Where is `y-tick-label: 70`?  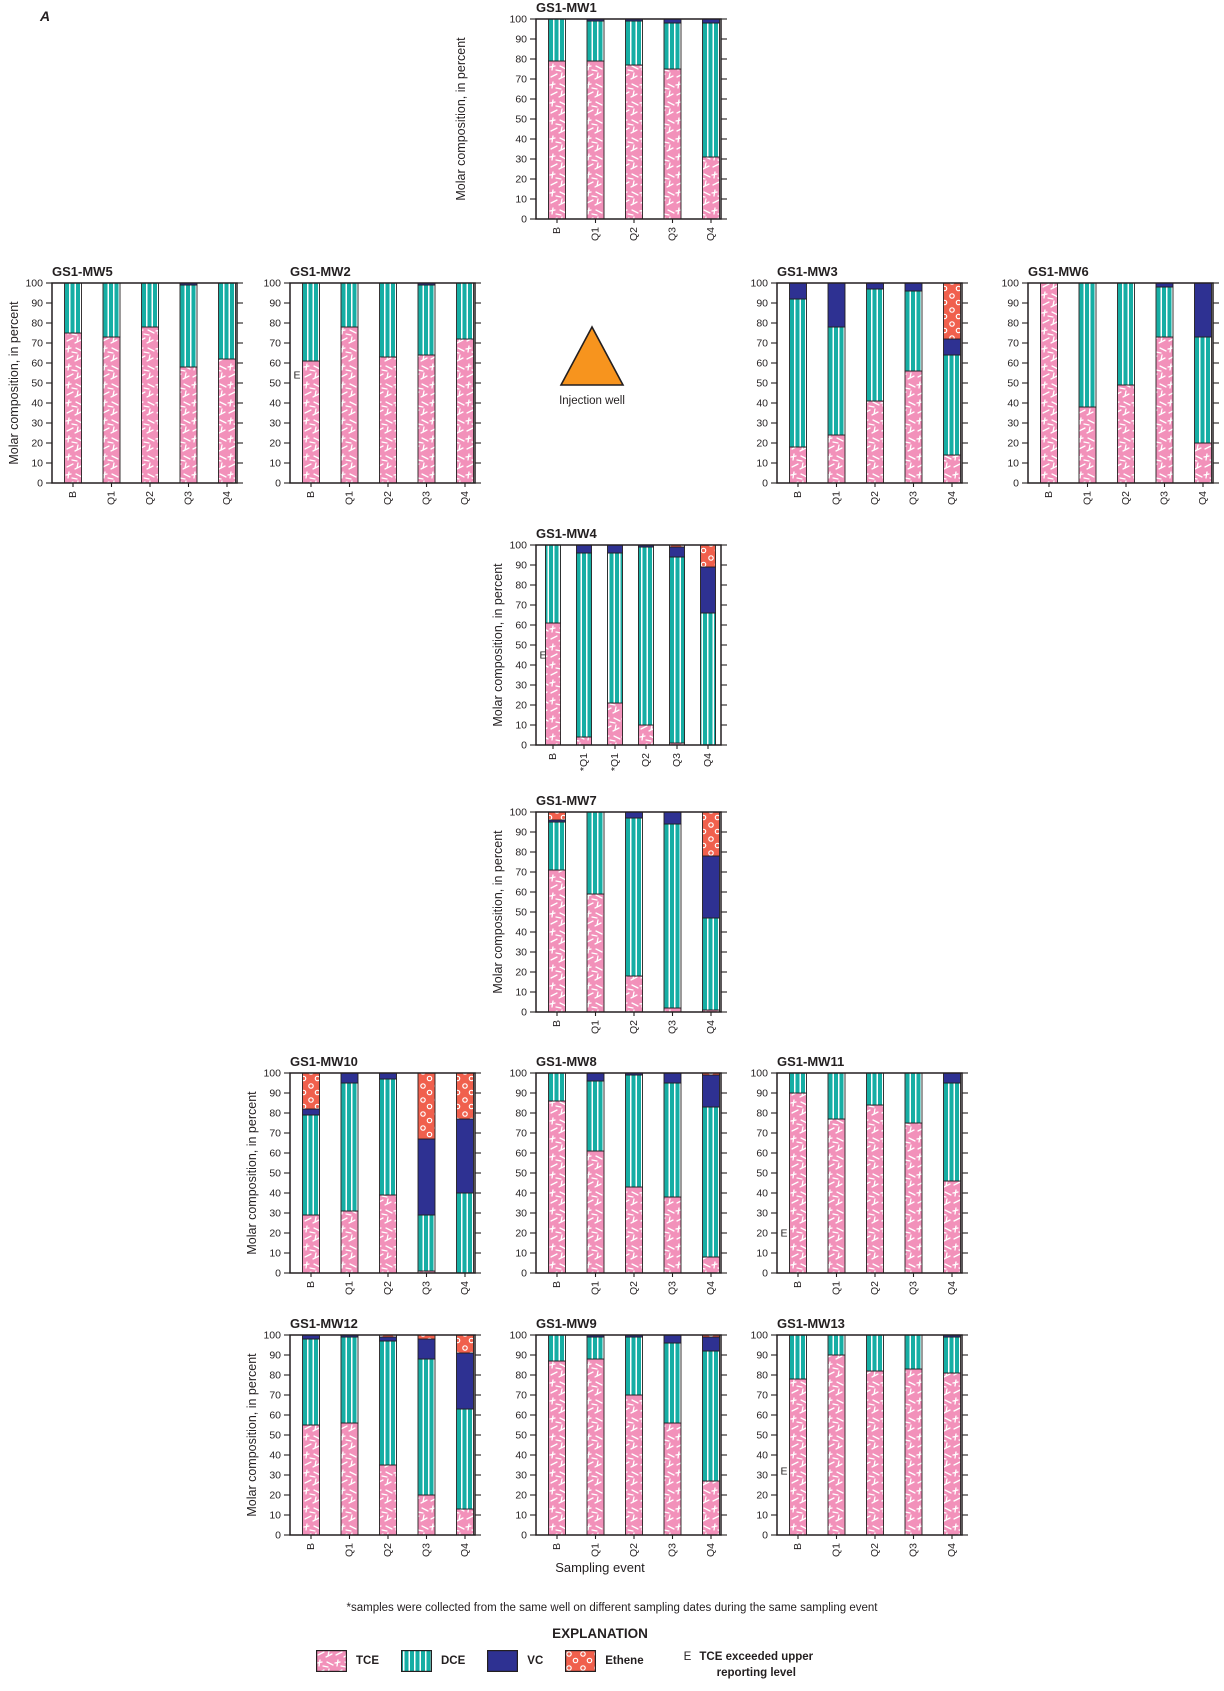 y-tick-label: 70 is located at coordinates (275, 1396).